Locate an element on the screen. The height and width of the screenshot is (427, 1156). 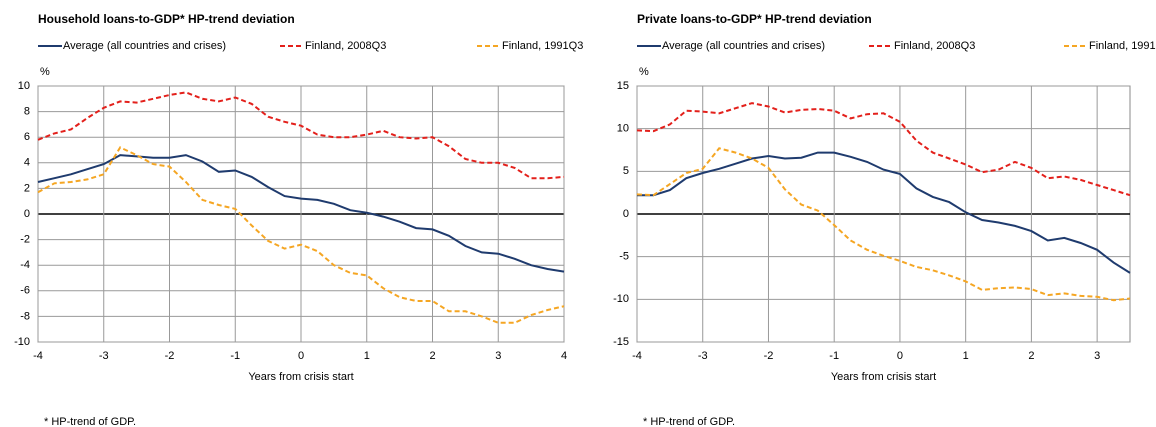
y-tick-label: 15 is located at coordinates (623, 86).